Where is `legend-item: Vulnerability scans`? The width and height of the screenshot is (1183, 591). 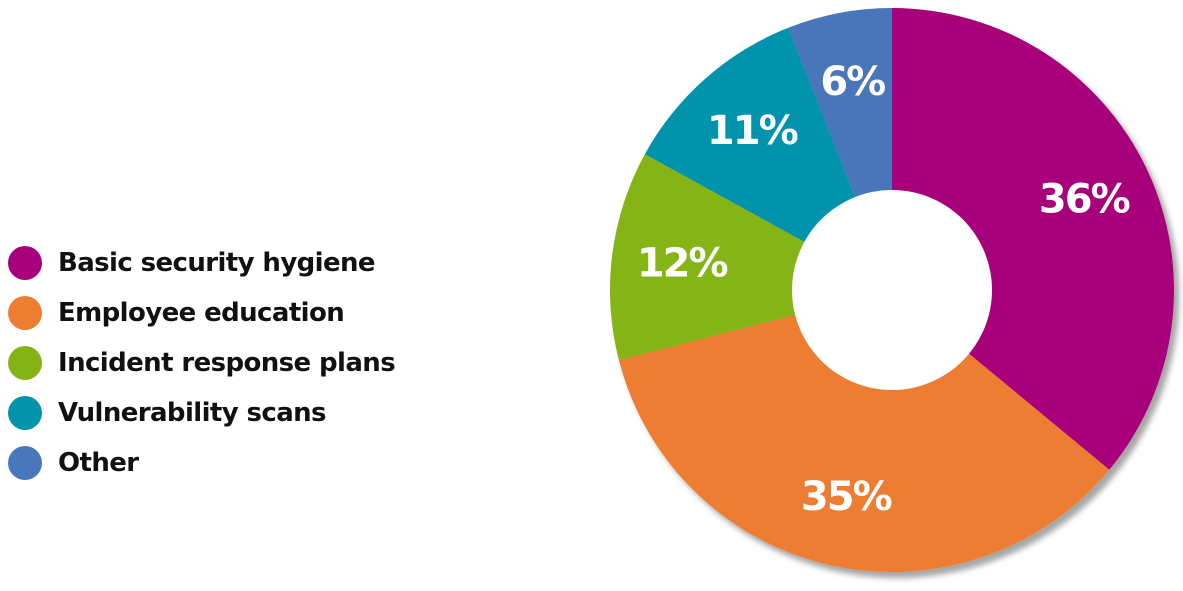 legend-item: Vulnerability scans is located at coordinates (268, 413).